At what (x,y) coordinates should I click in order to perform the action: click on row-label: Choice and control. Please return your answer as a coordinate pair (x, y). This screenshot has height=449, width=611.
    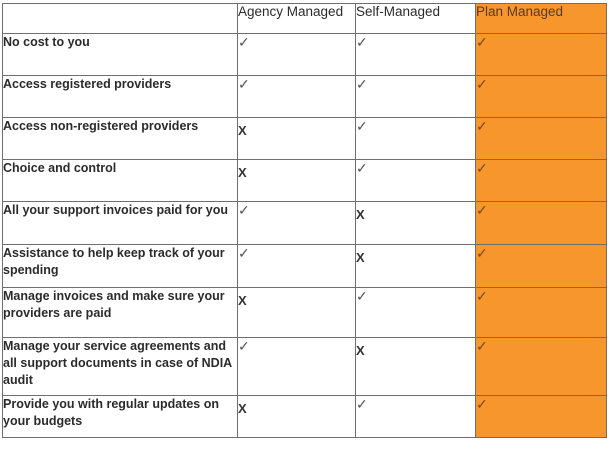
    Looking at the image, I should click on (120, 180).